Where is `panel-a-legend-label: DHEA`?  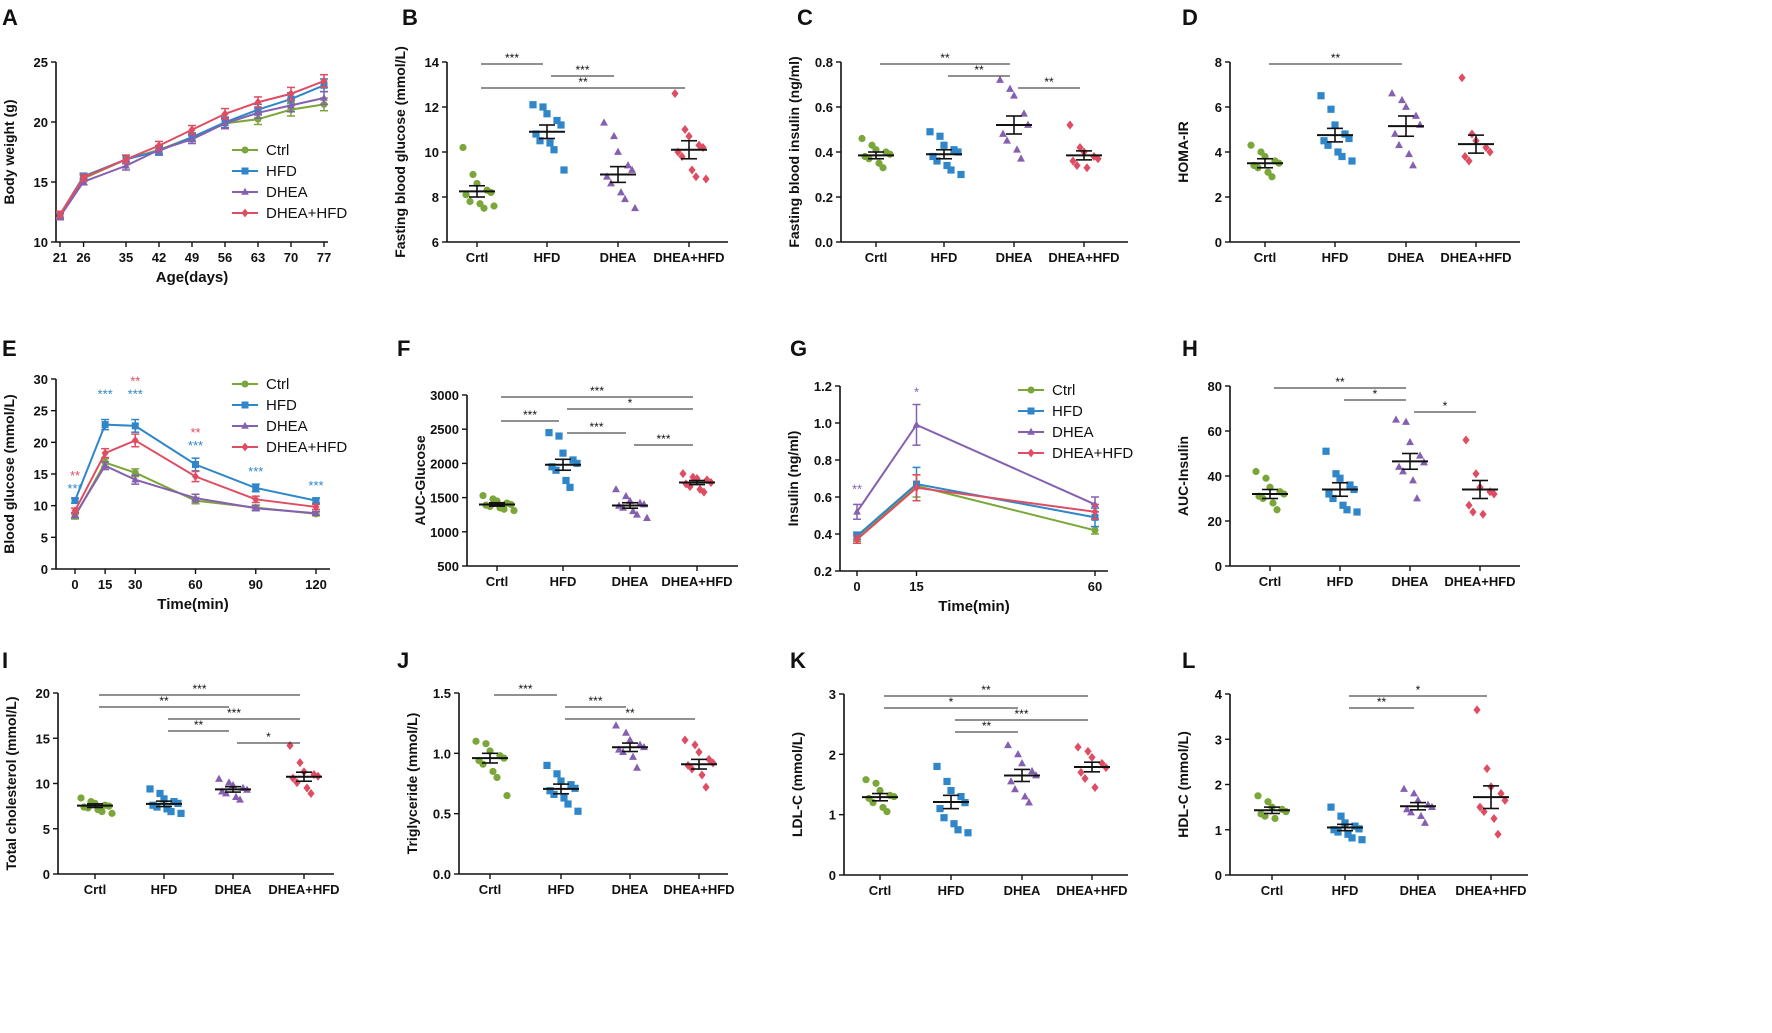 panel-a-legend-label: DHEA is located at coordinates (287, 192).